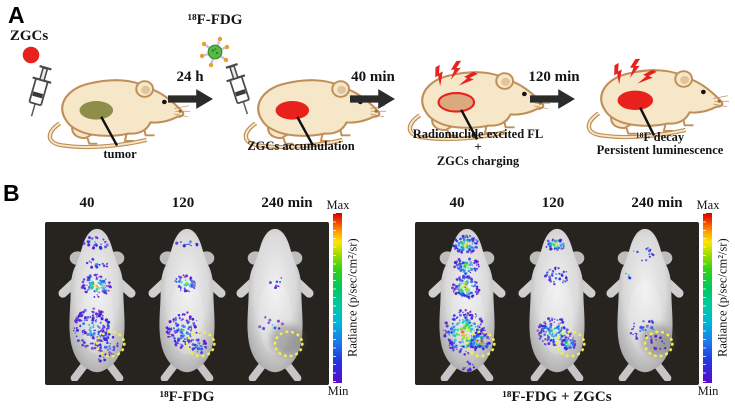 Image resolution: width=735 pixels, height=417 pixels. I want to click on bio-mouse-zgcs-120min, so click(557, 303).